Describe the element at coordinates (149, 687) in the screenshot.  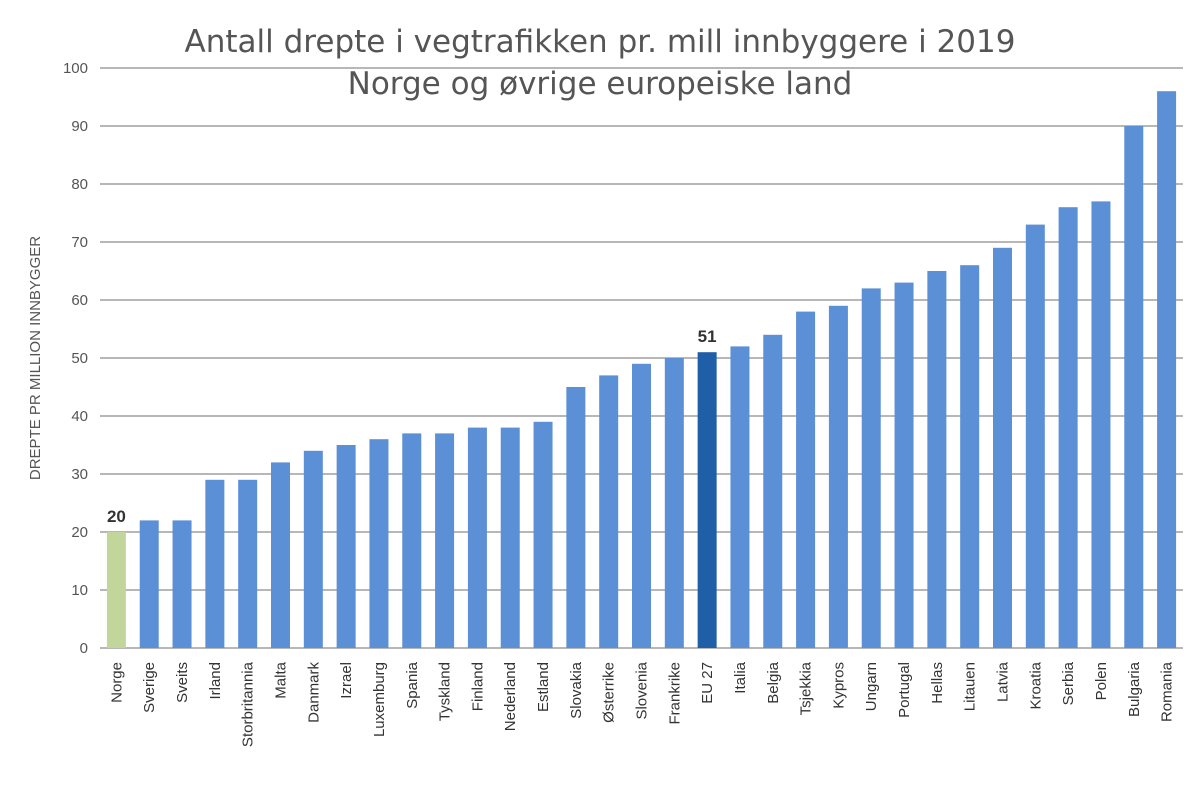
I see `category-label: Sverige` at that location.